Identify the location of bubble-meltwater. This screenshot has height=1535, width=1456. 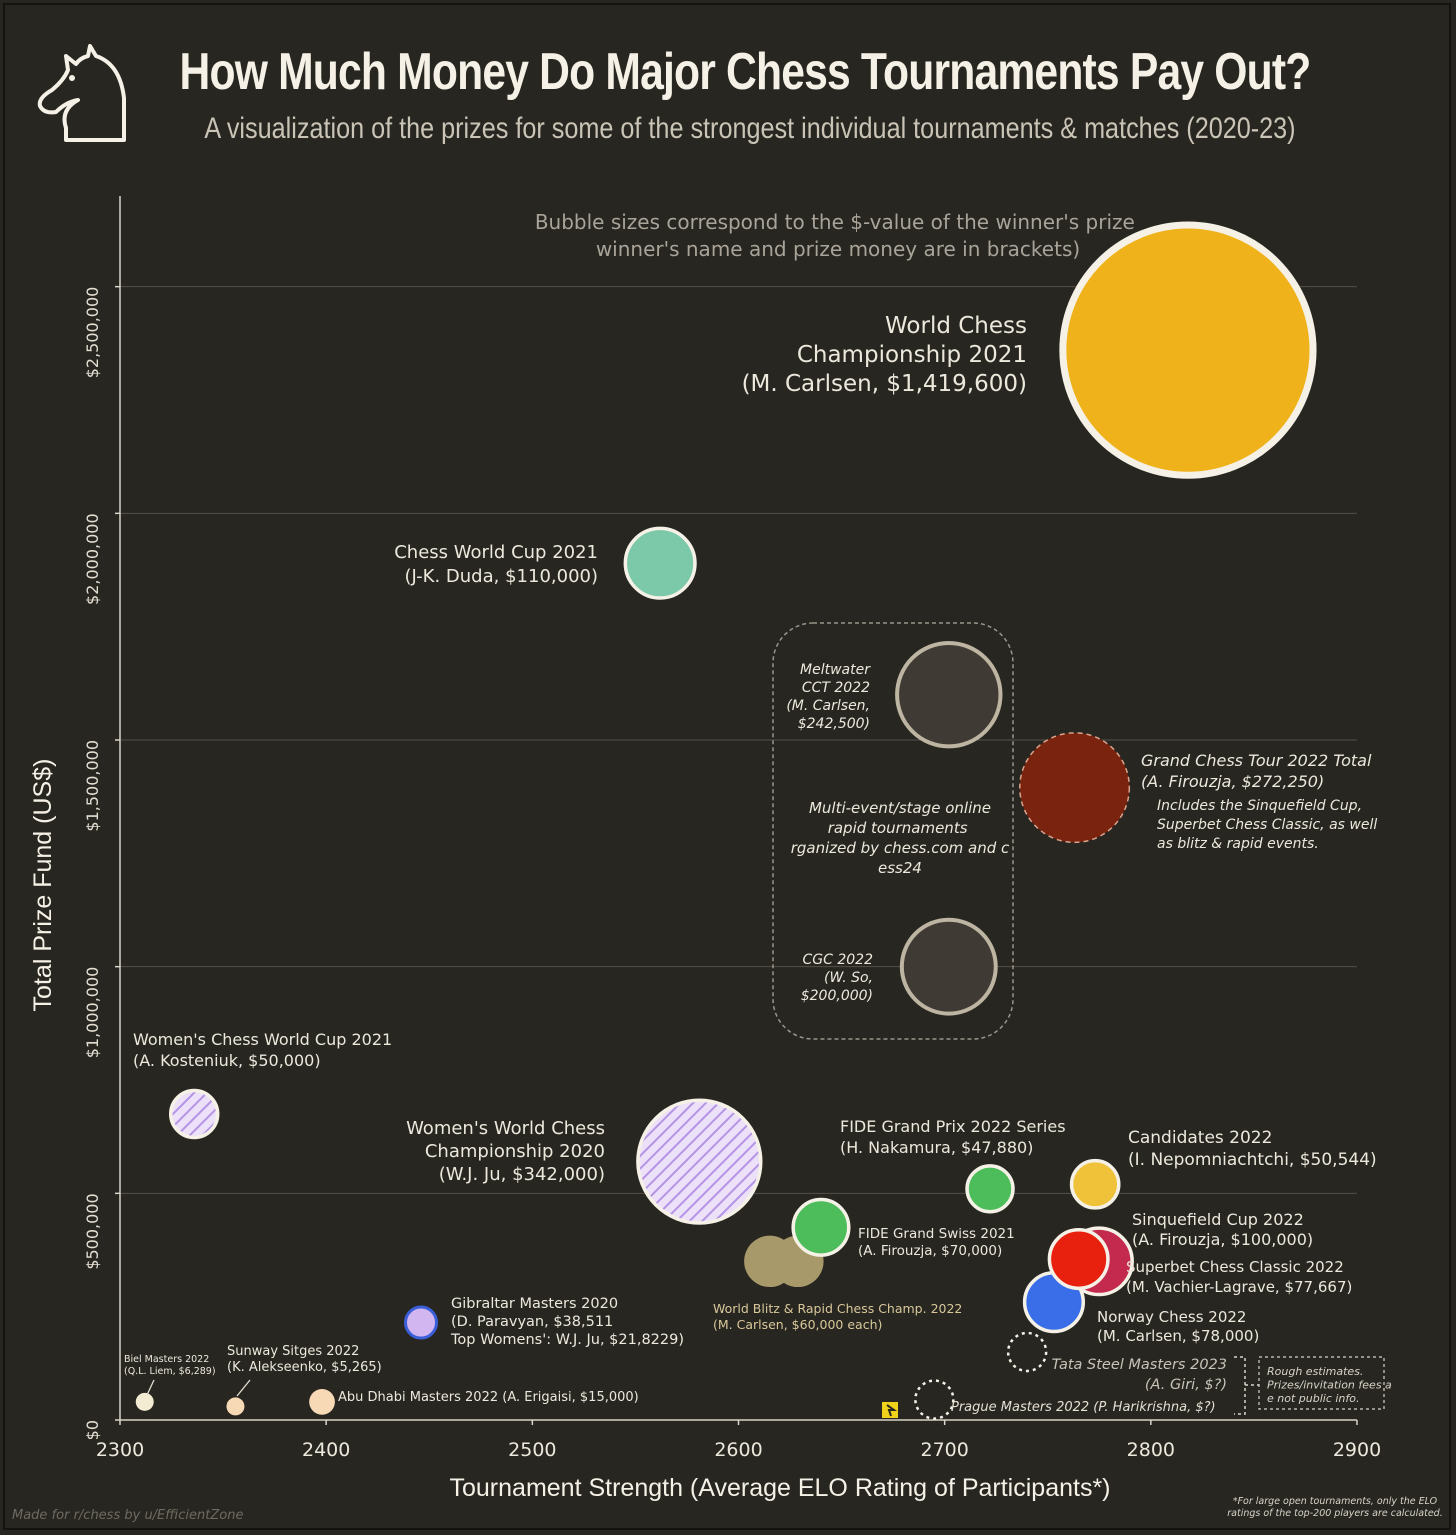
(949, 694).